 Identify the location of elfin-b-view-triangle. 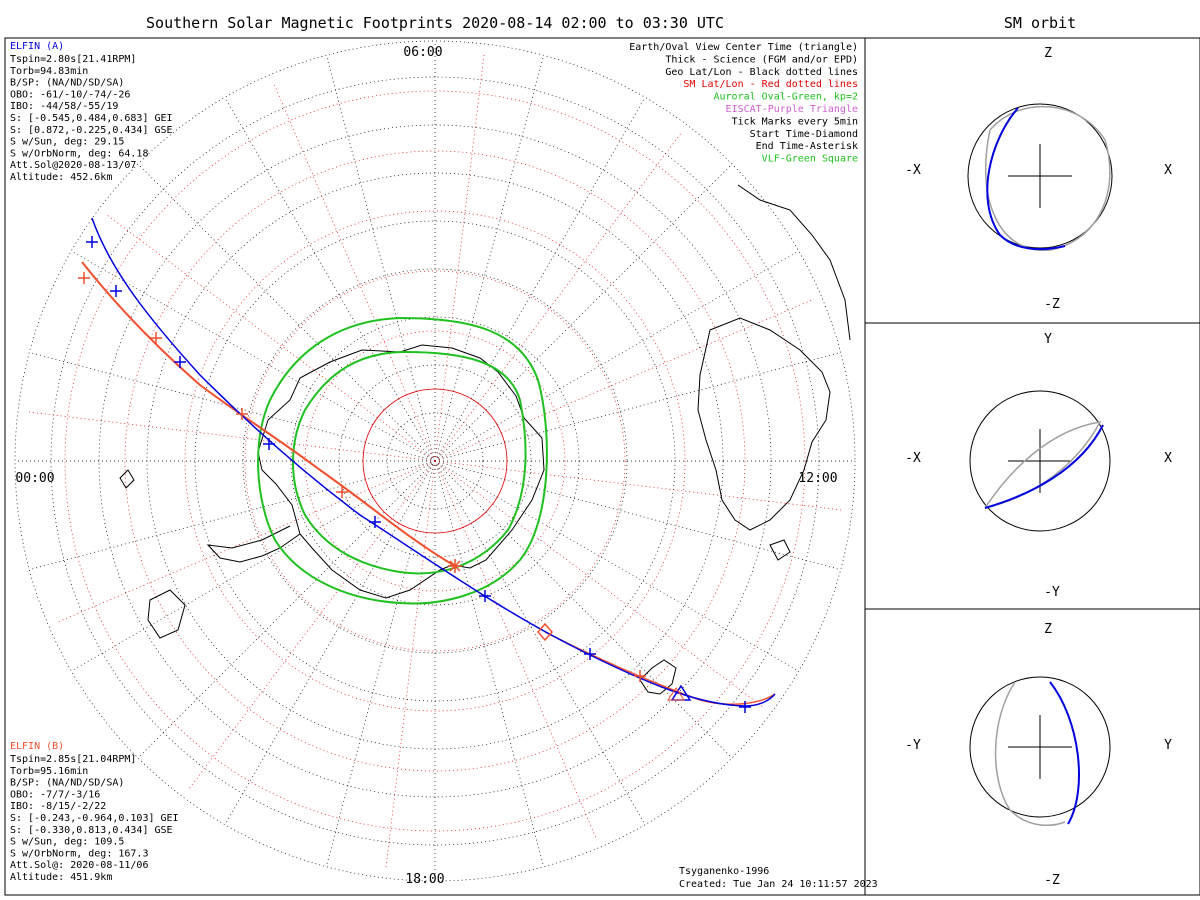
(676, 694).